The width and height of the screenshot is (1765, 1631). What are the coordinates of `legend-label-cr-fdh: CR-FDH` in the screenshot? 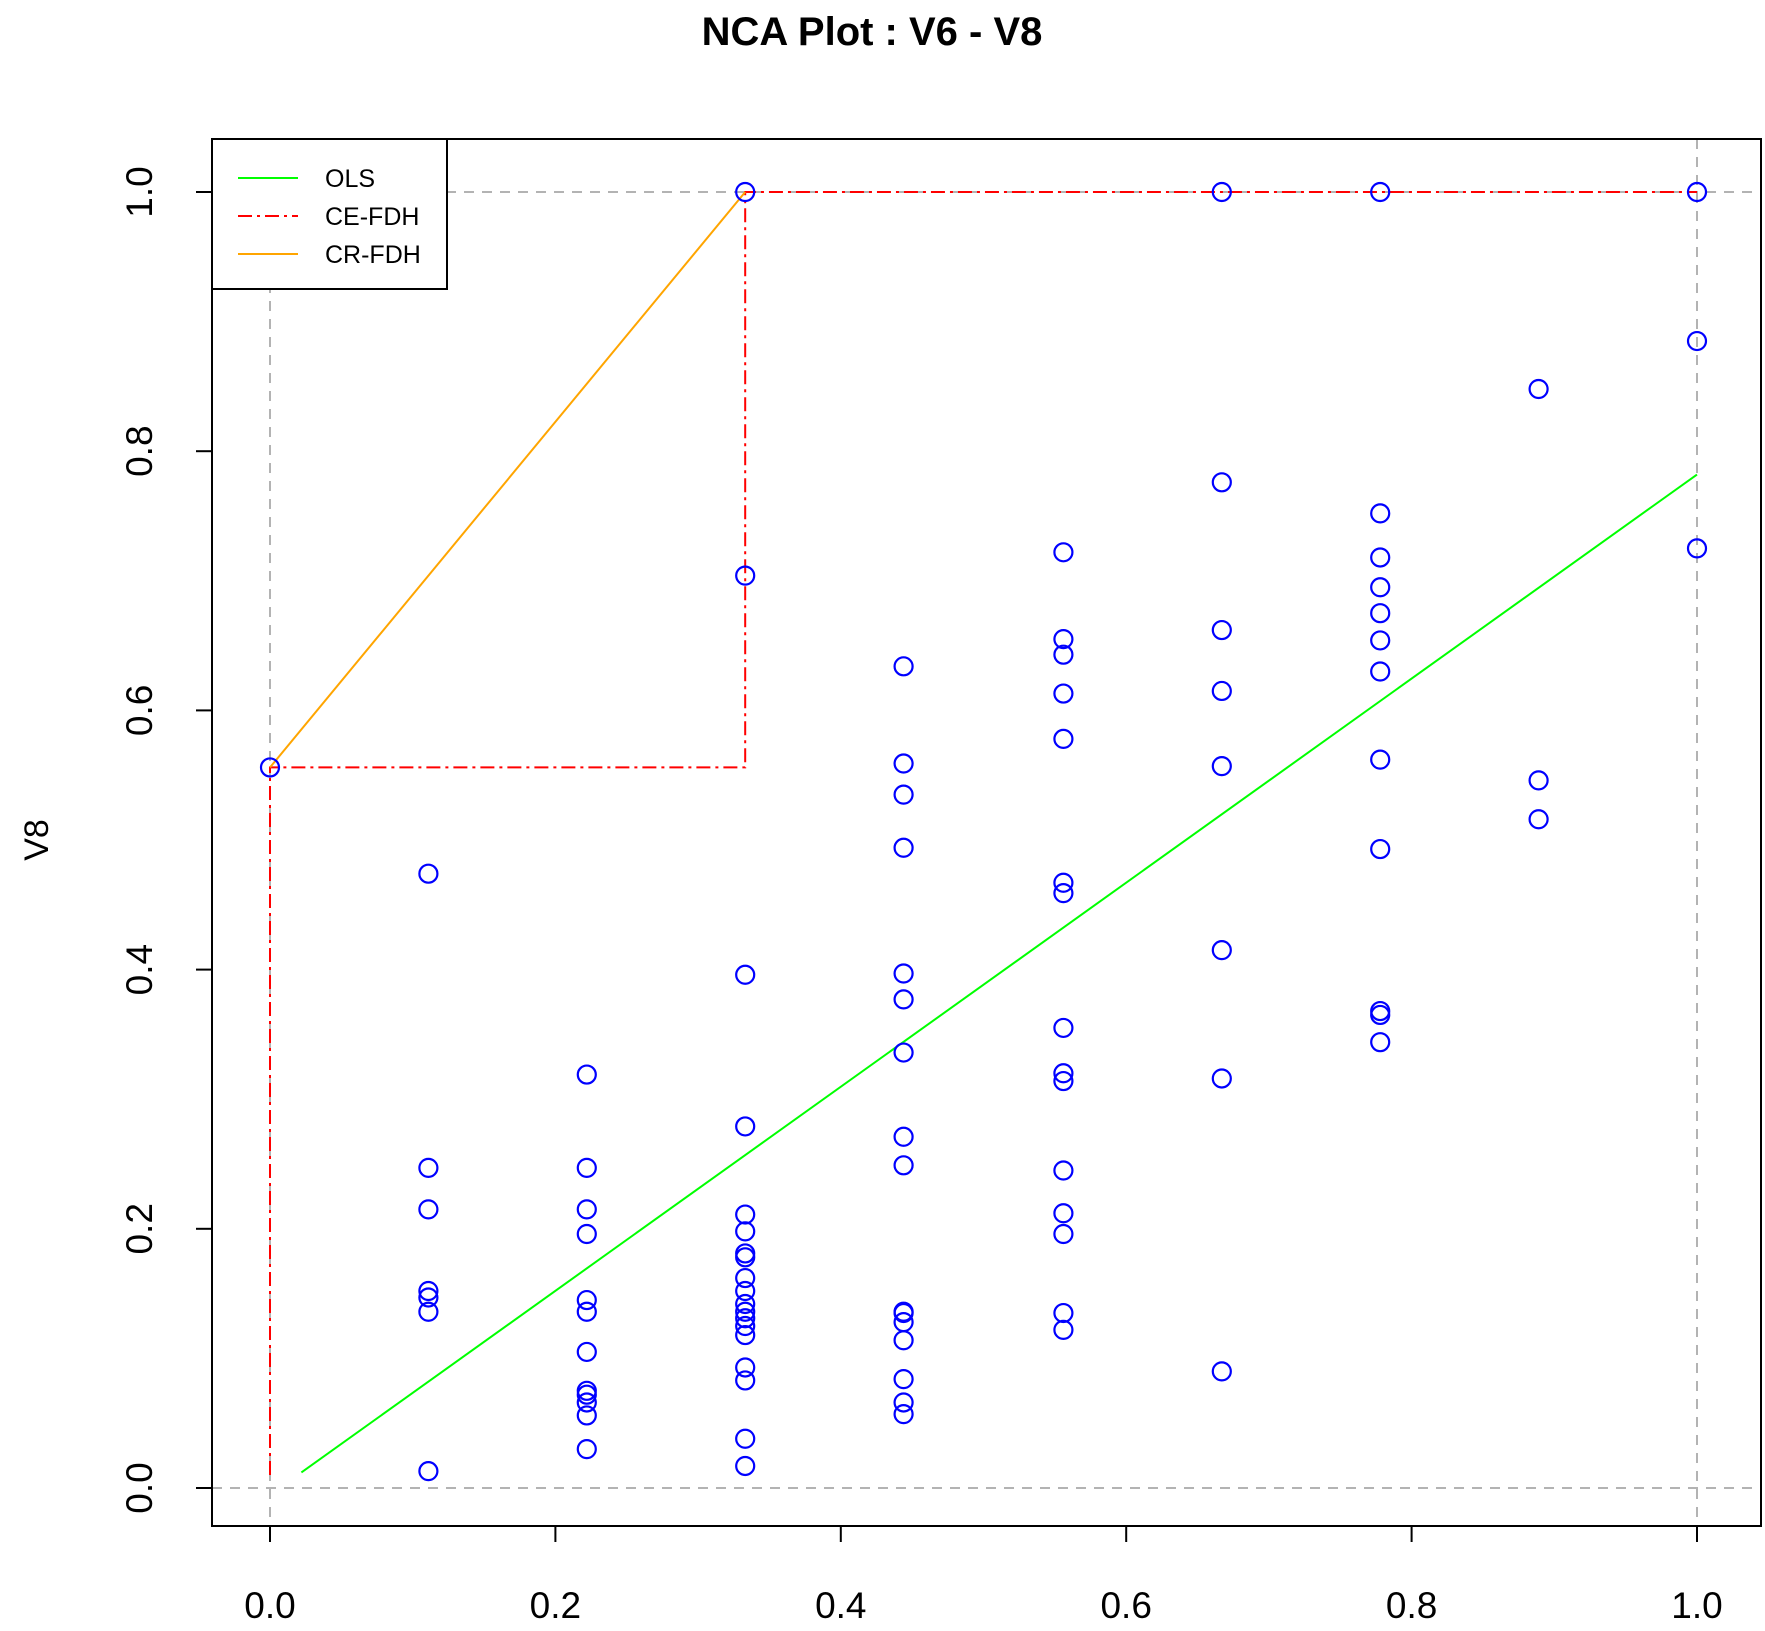 It's located at (373, 255).